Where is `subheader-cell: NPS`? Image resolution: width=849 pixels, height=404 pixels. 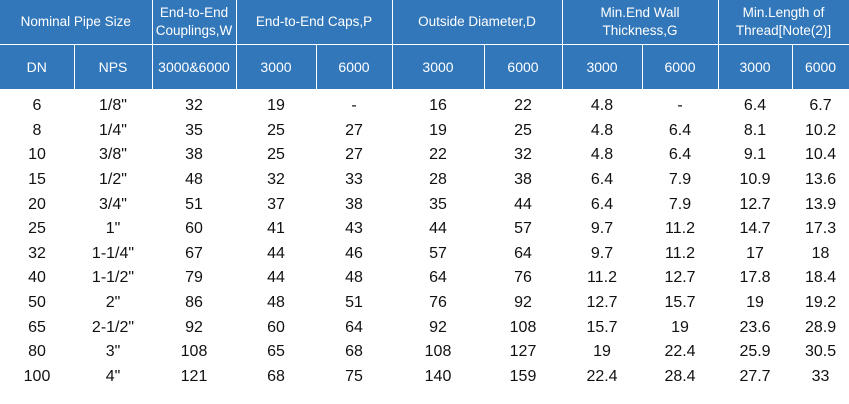 subheader-cell: NPS is located at coordinates (113, 67).